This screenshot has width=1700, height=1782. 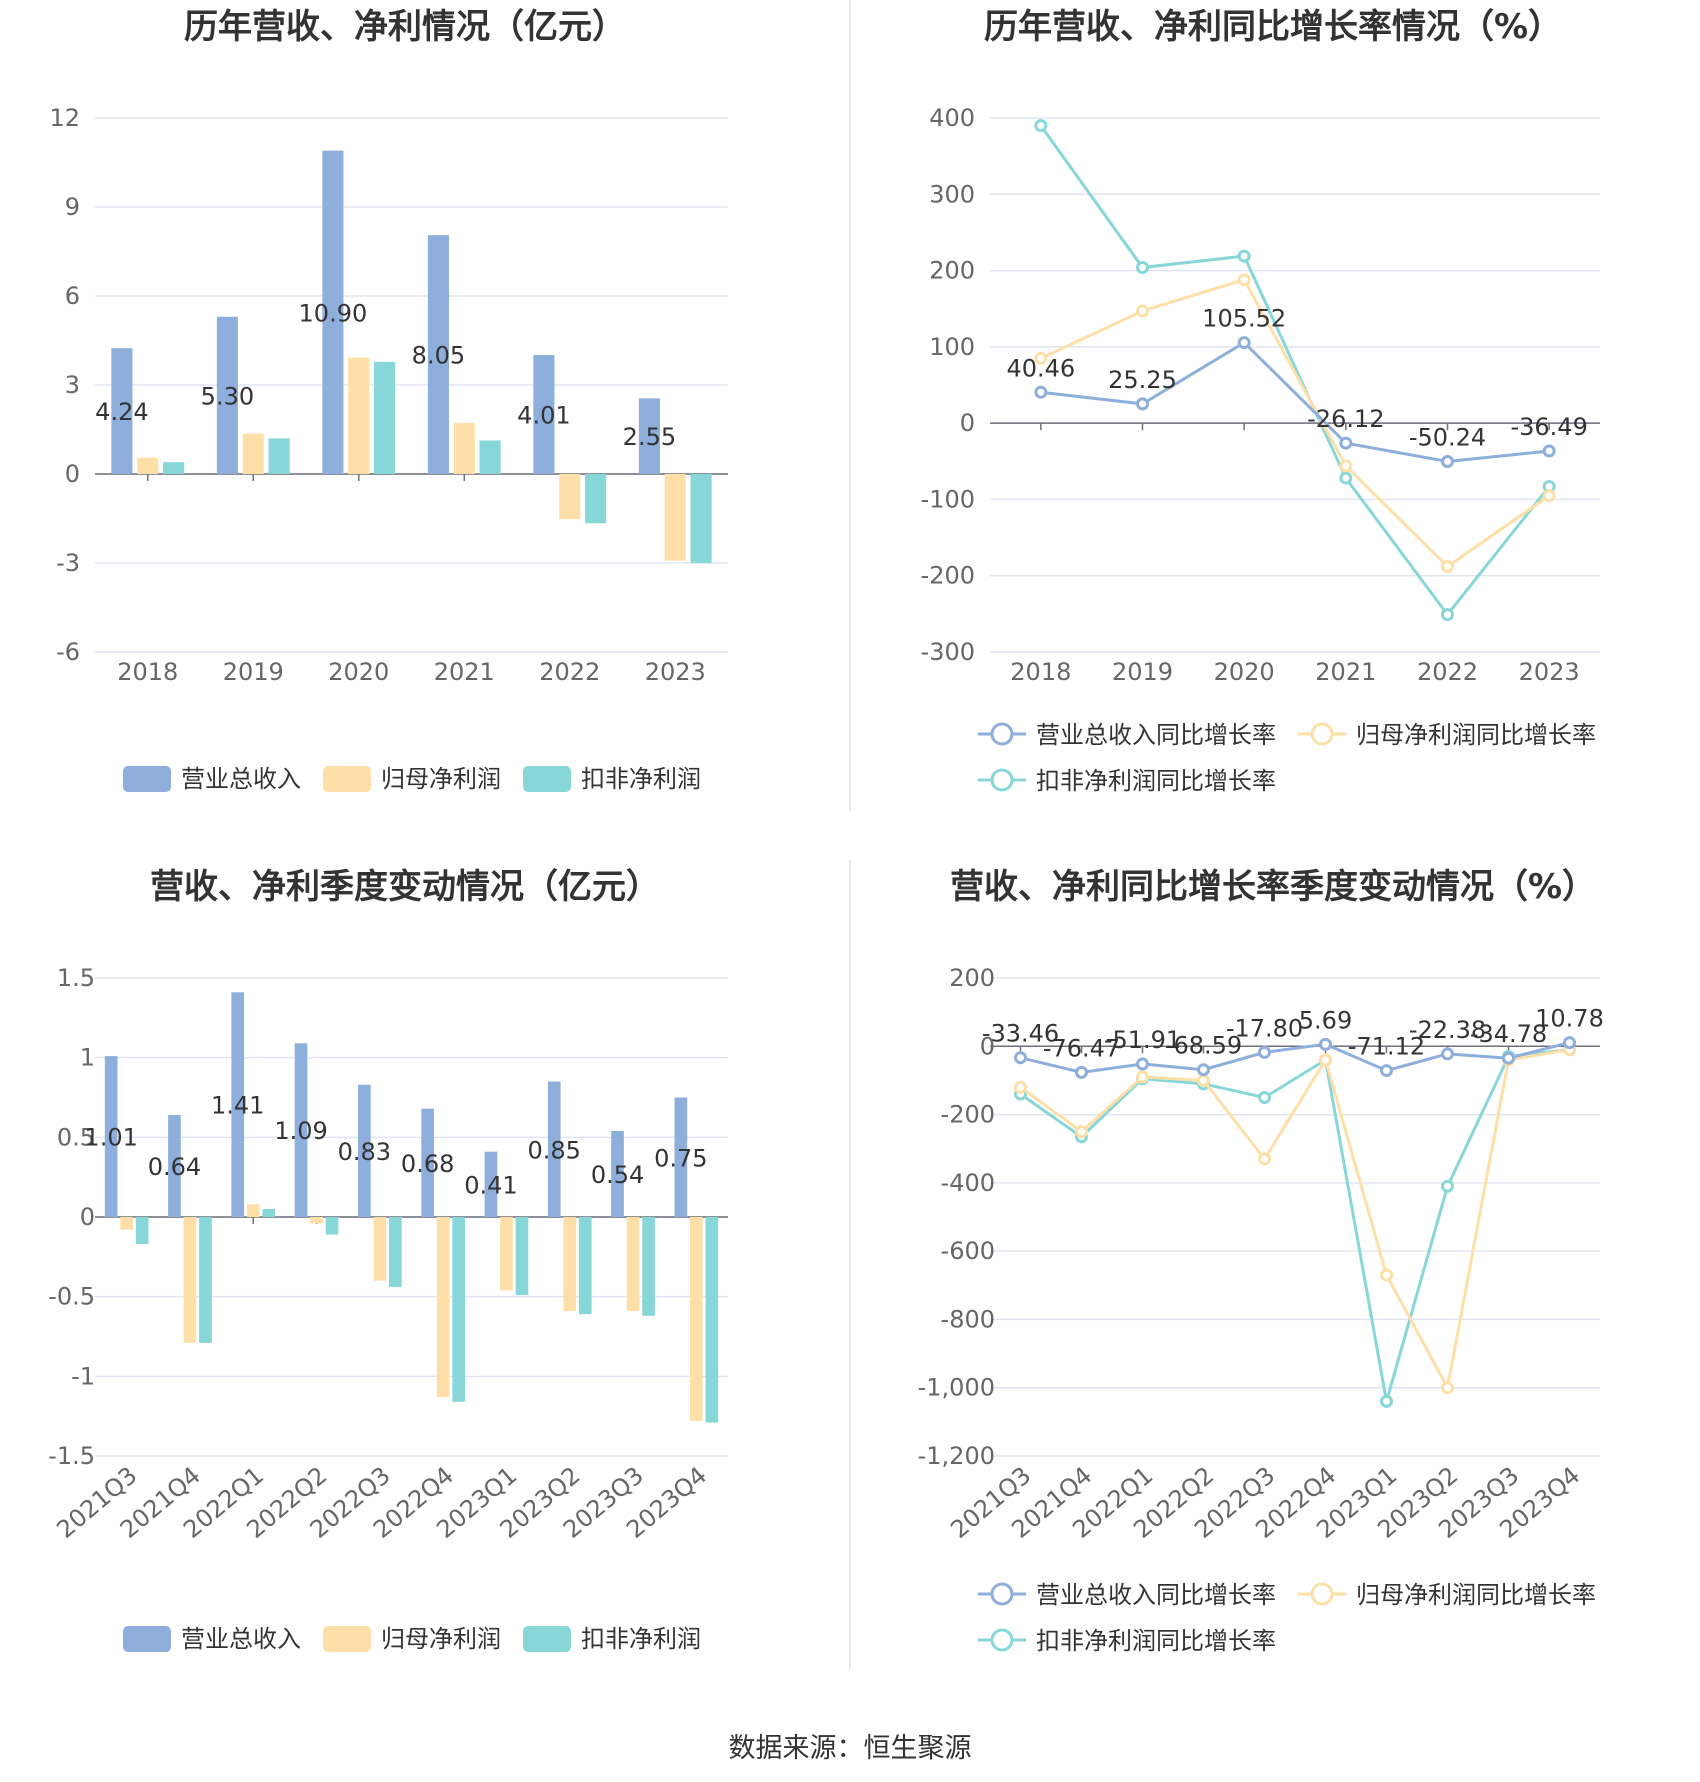 I want to click on data-label: 25.25, so click(x=1142, y=380).